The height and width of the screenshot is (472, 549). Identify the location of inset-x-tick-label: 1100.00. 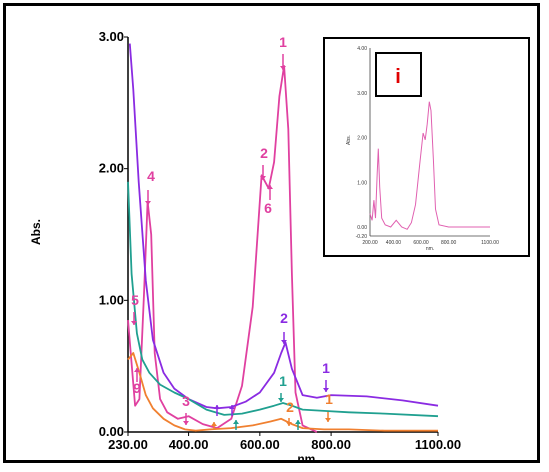
(490, 243).